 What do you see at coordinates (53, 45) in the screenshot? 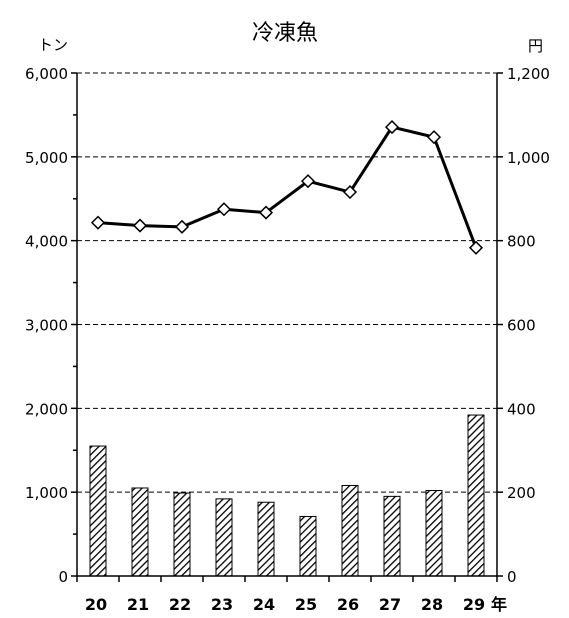
I see `left-axis-unit: トン` at bounding box center [53, 45].